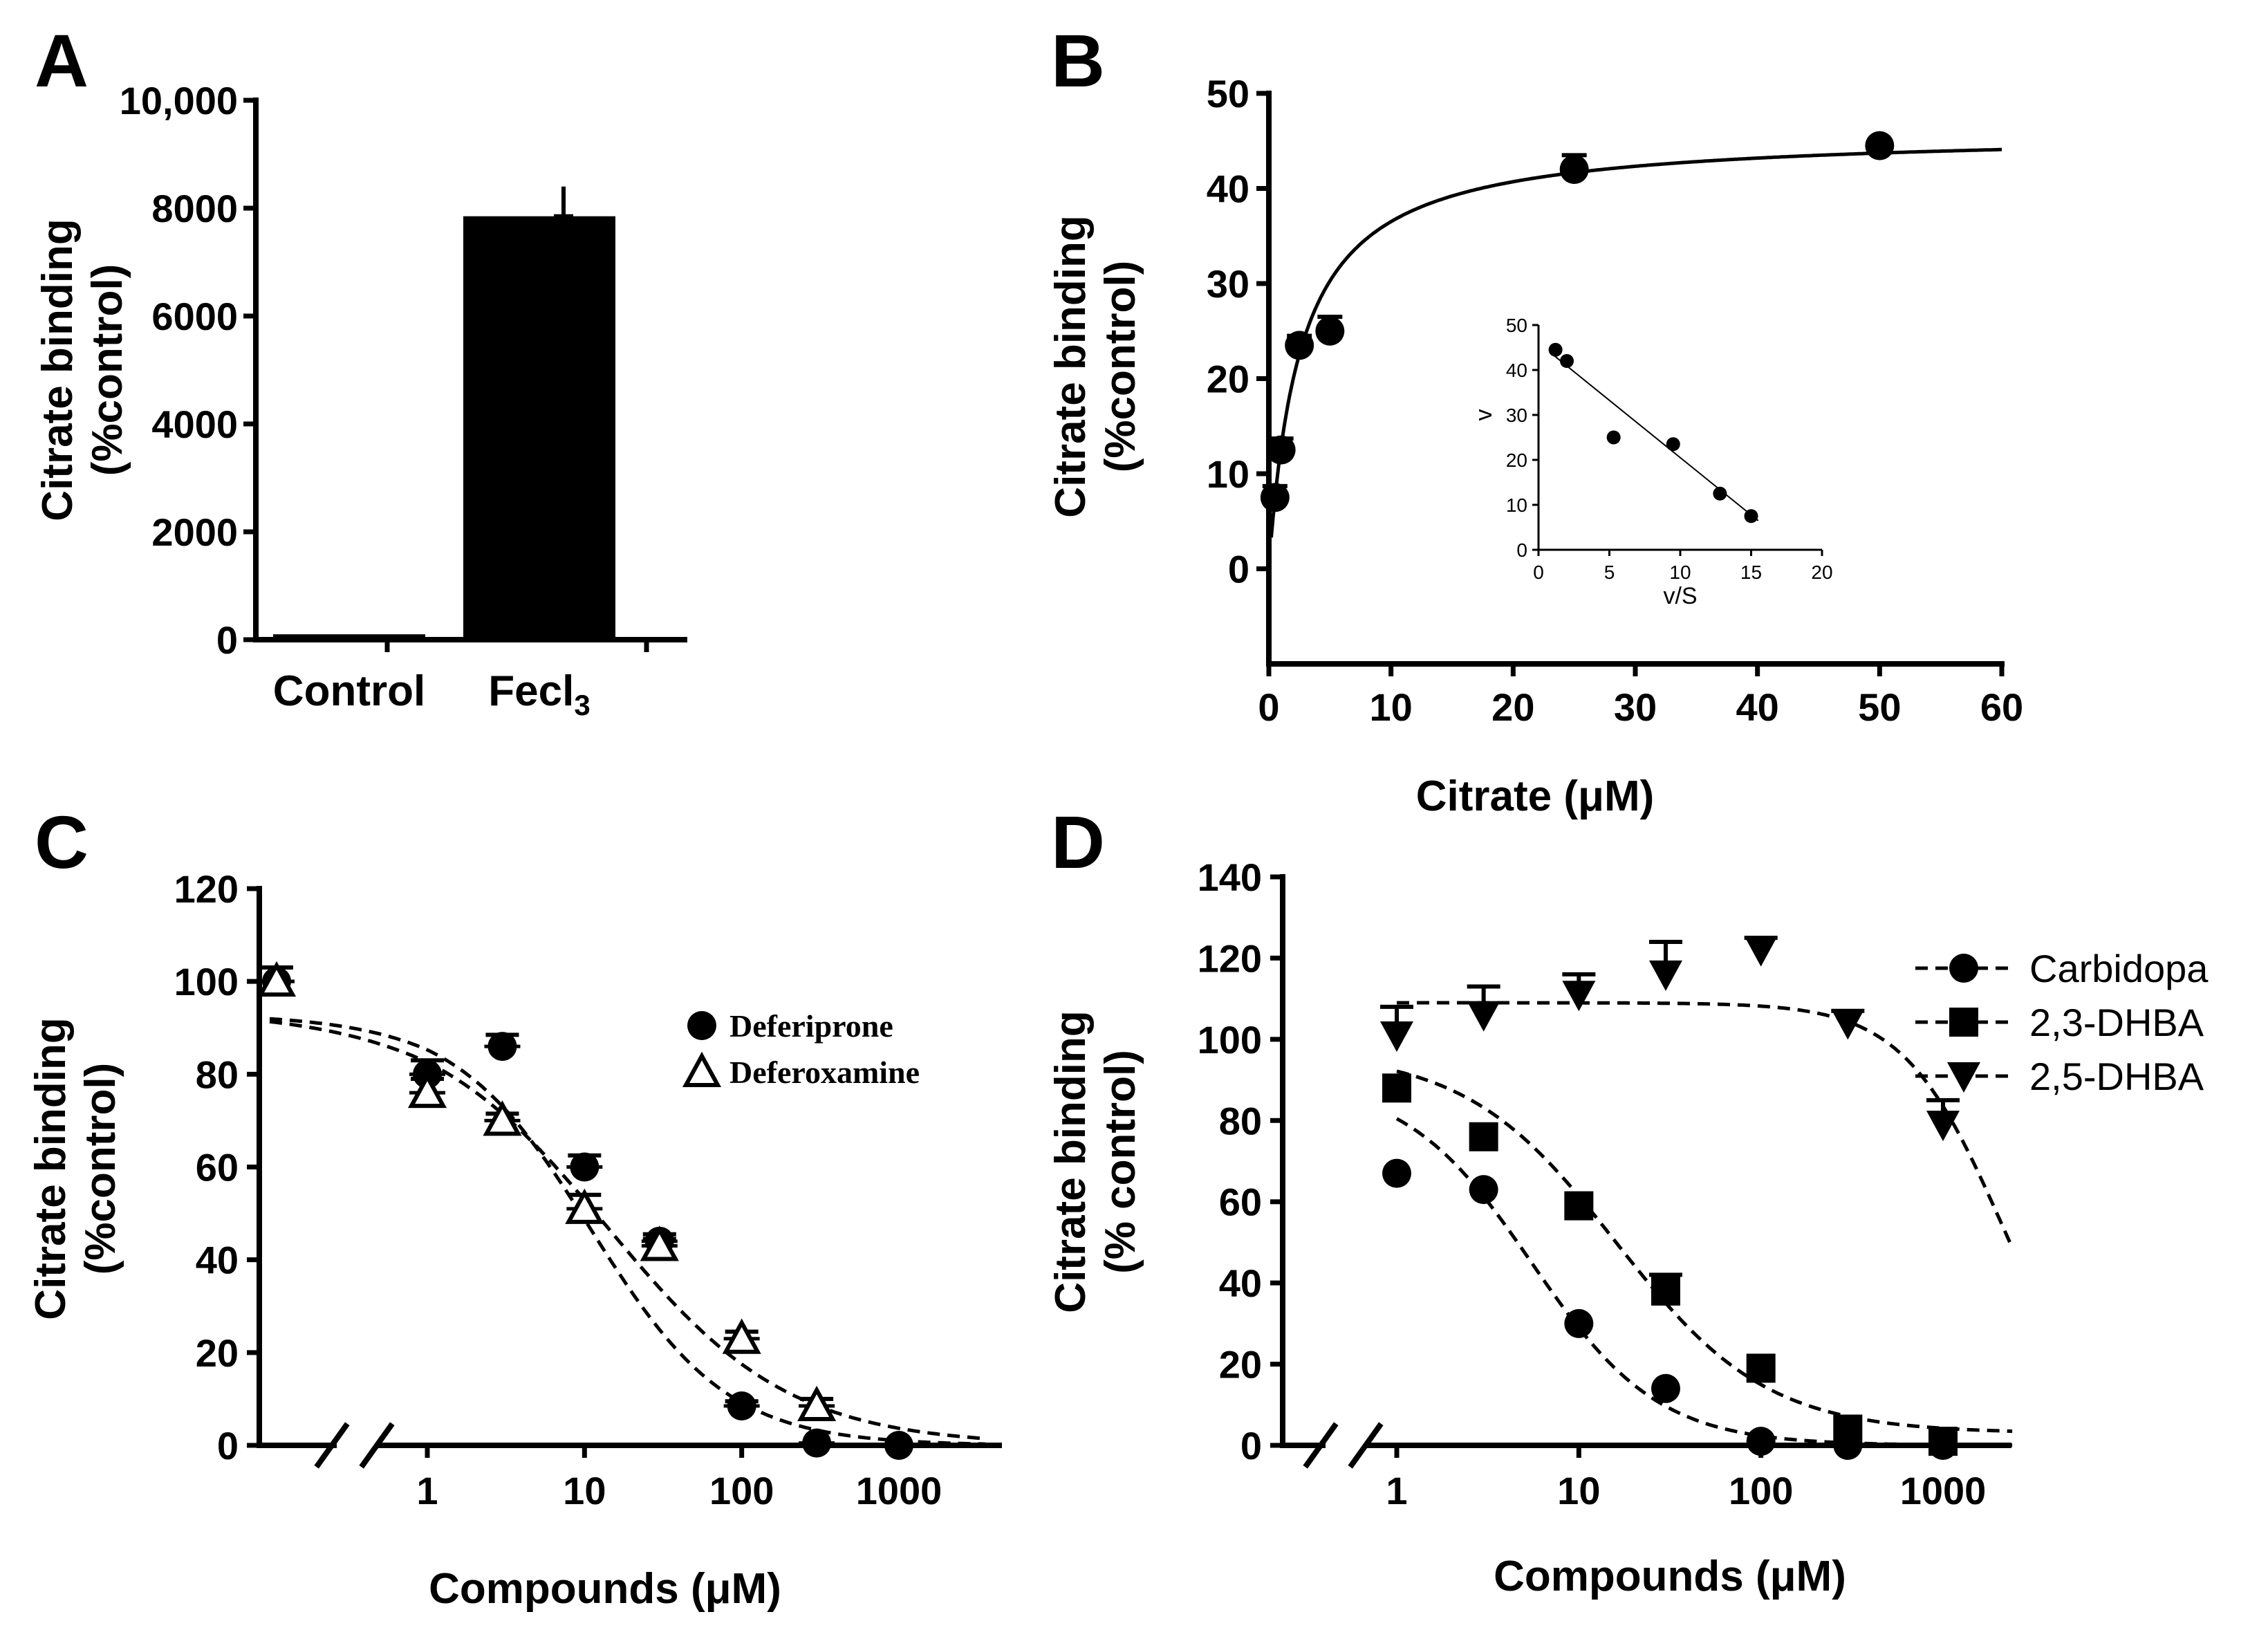  I want to click on panel-d-legend-marker-2-3-dhba, so click(1963, 1023).